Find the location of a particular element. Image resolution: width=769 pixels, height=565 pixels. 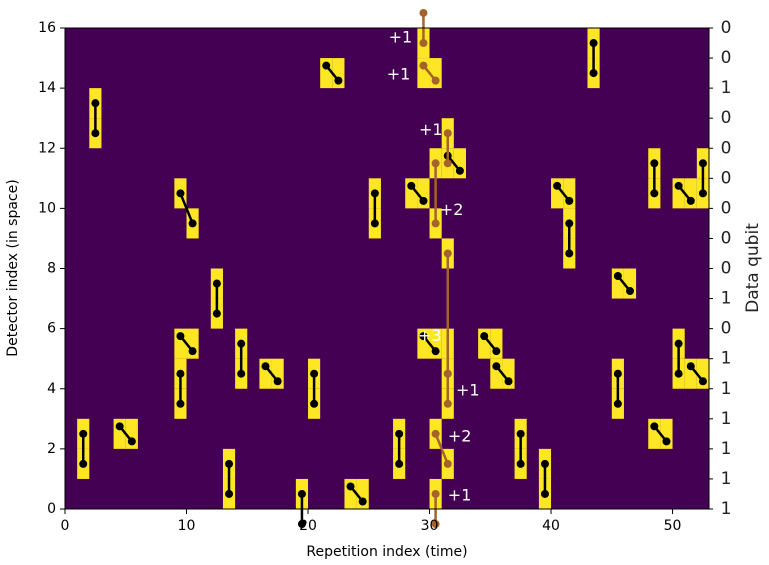

correction-label: +3 is located at coordinates (430, 335).